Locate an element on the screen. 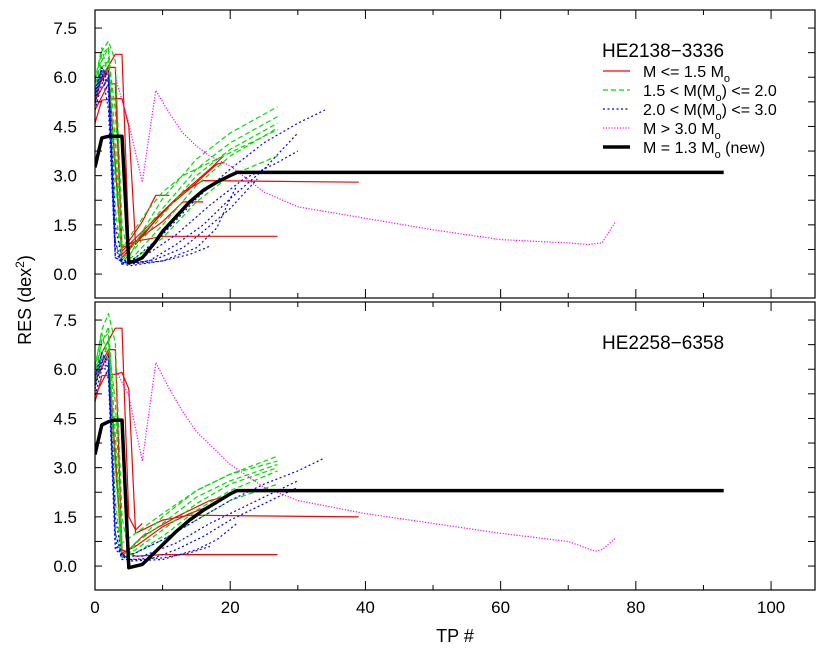 This screenshot has width=830, height=667. x-tick-label: 80 is located at coordinates (635, 607).